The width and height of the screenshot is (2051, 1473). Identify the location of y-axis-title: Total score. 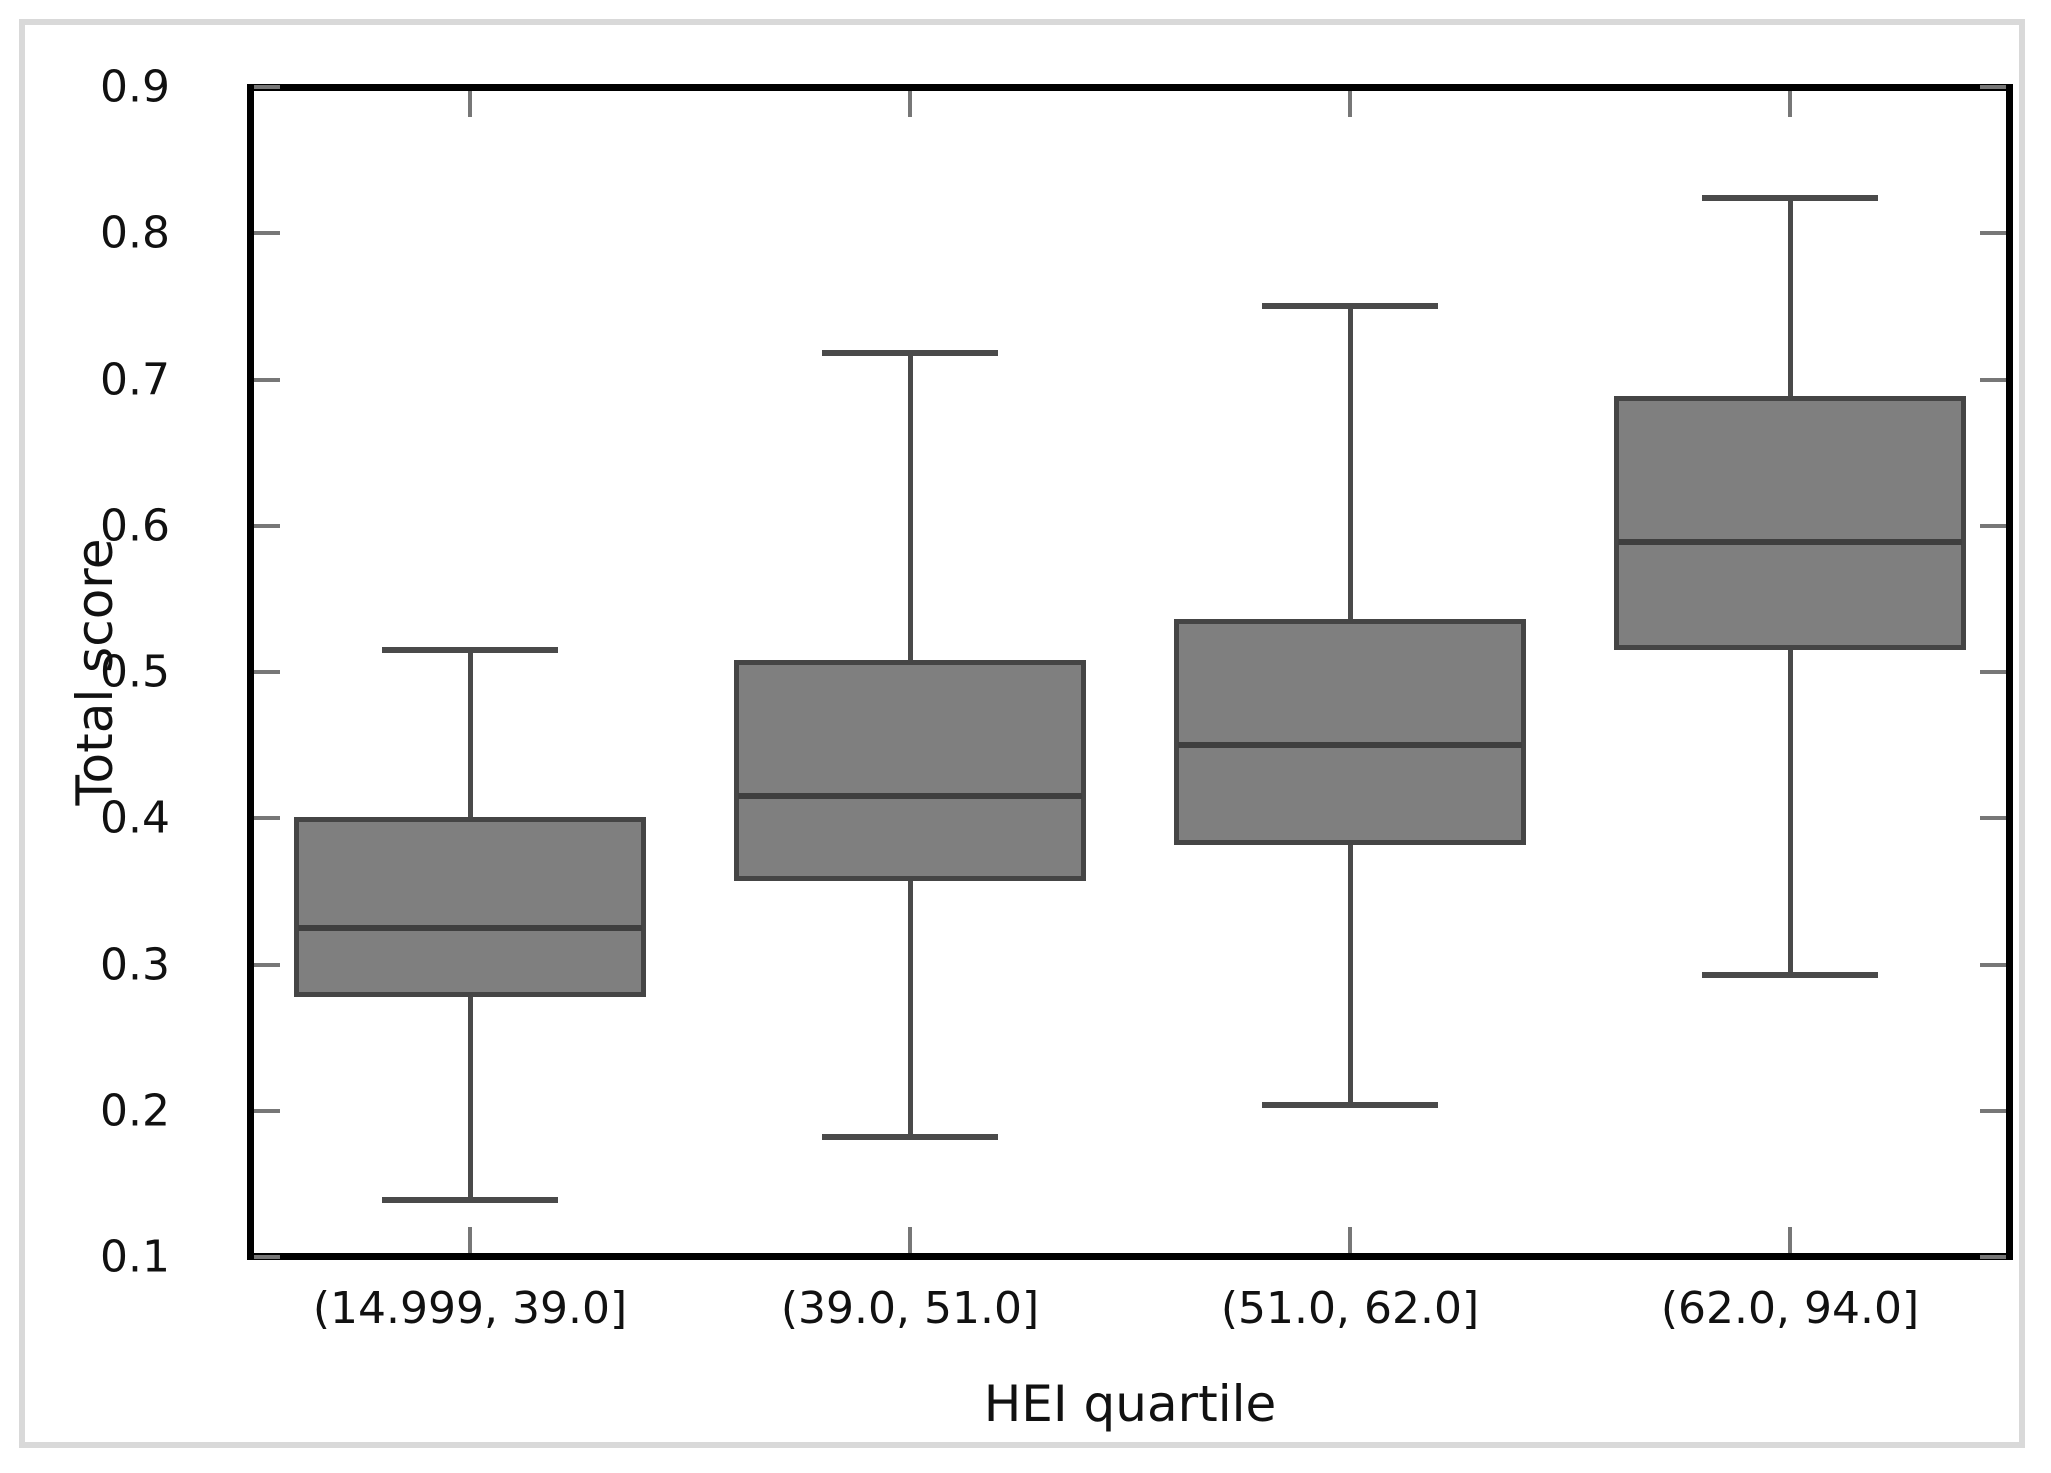
(95, 672).